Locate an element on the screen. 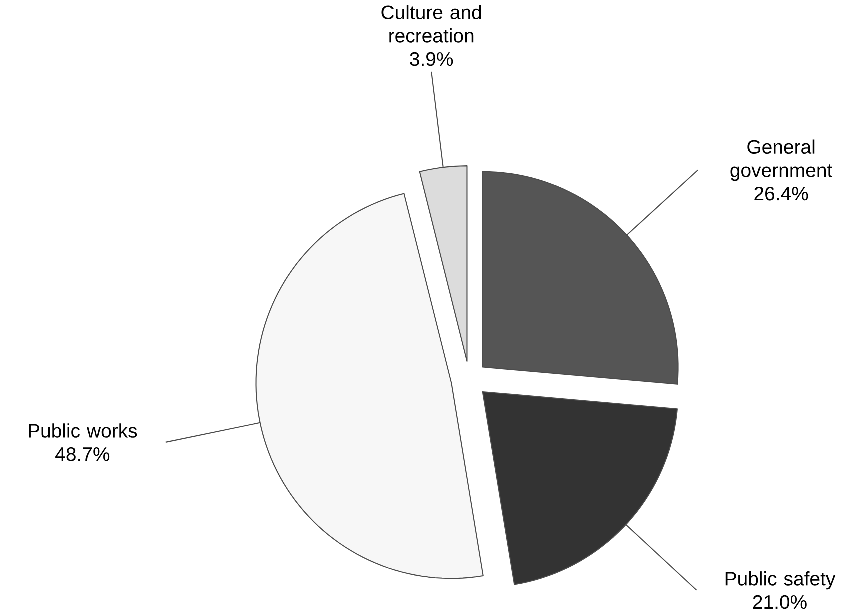 This screenshot has height=614, width=864. data-label: 3.9% is located at coordinates (432, 59).